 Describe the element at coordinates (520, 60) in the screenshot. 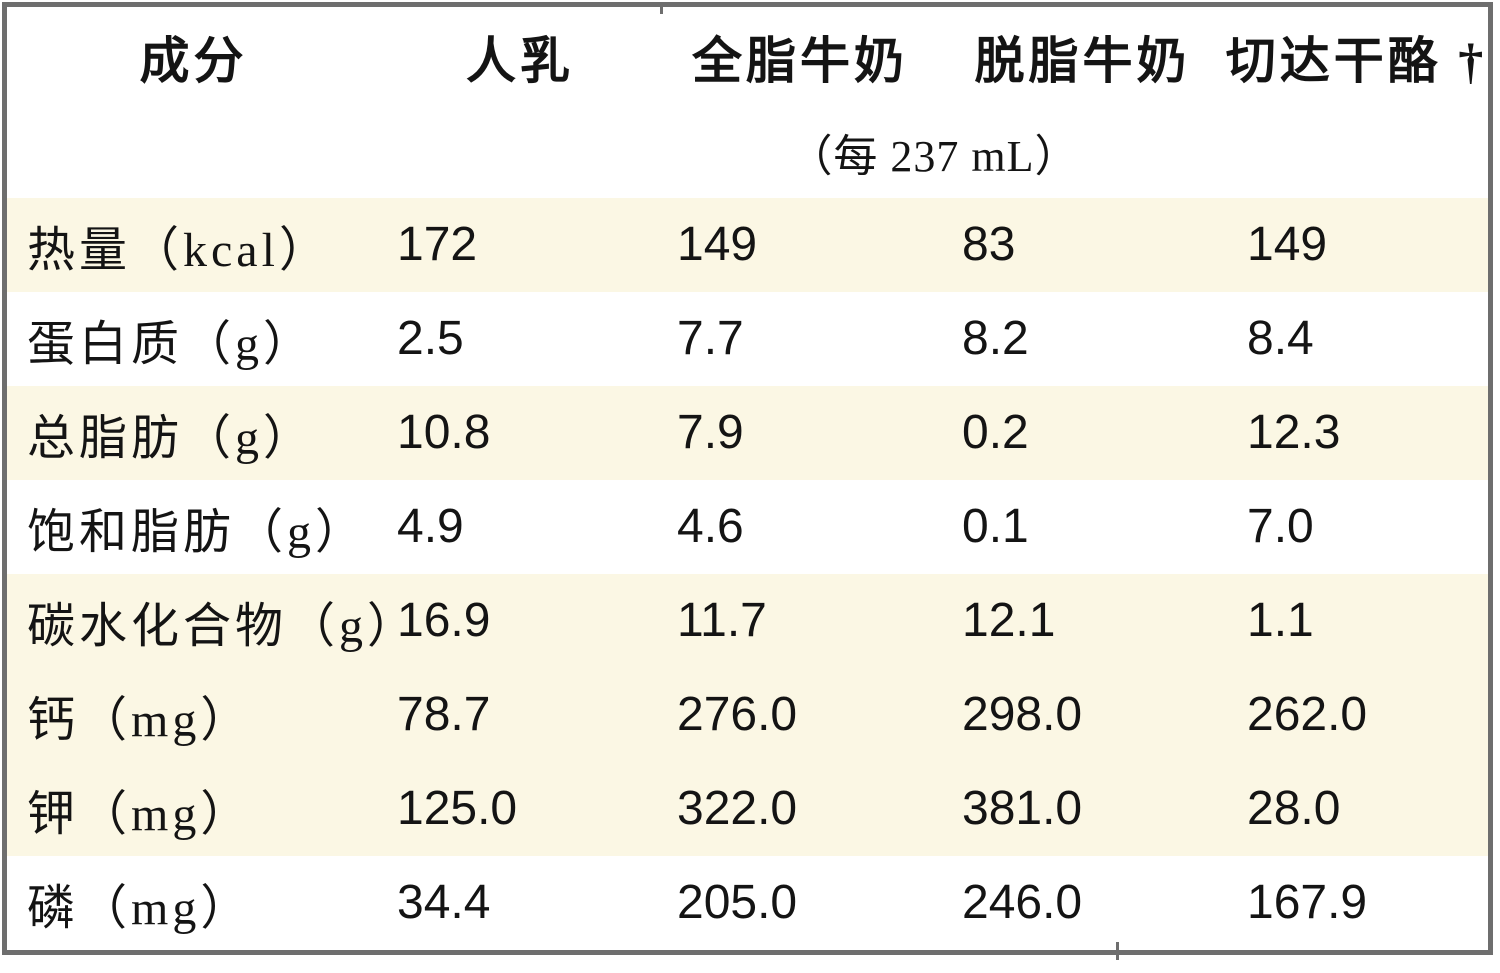

I see `column-header-human-milk: 人乳` at that location.